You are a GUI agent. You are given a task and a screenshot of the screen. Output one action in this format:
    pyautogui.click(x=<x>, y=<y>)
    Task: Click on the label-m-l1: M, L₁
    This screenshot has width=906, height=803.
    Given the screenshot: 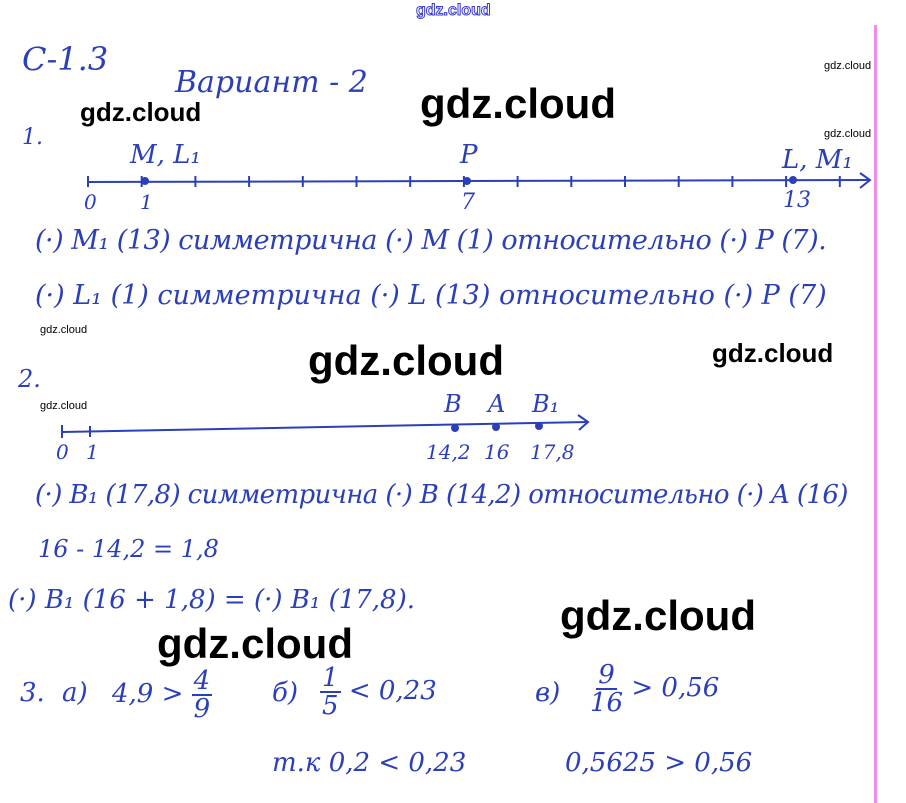 What is the action you would take?
    pyautogui.click(x=165, y=155)
    